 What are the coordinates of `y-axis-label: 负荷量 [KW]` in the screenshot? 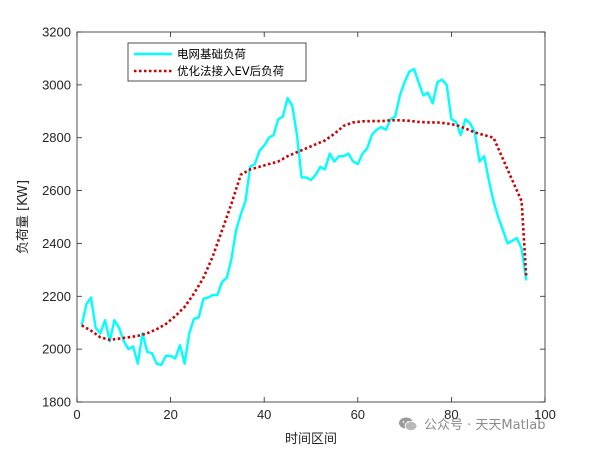 It's located at (23, 217).